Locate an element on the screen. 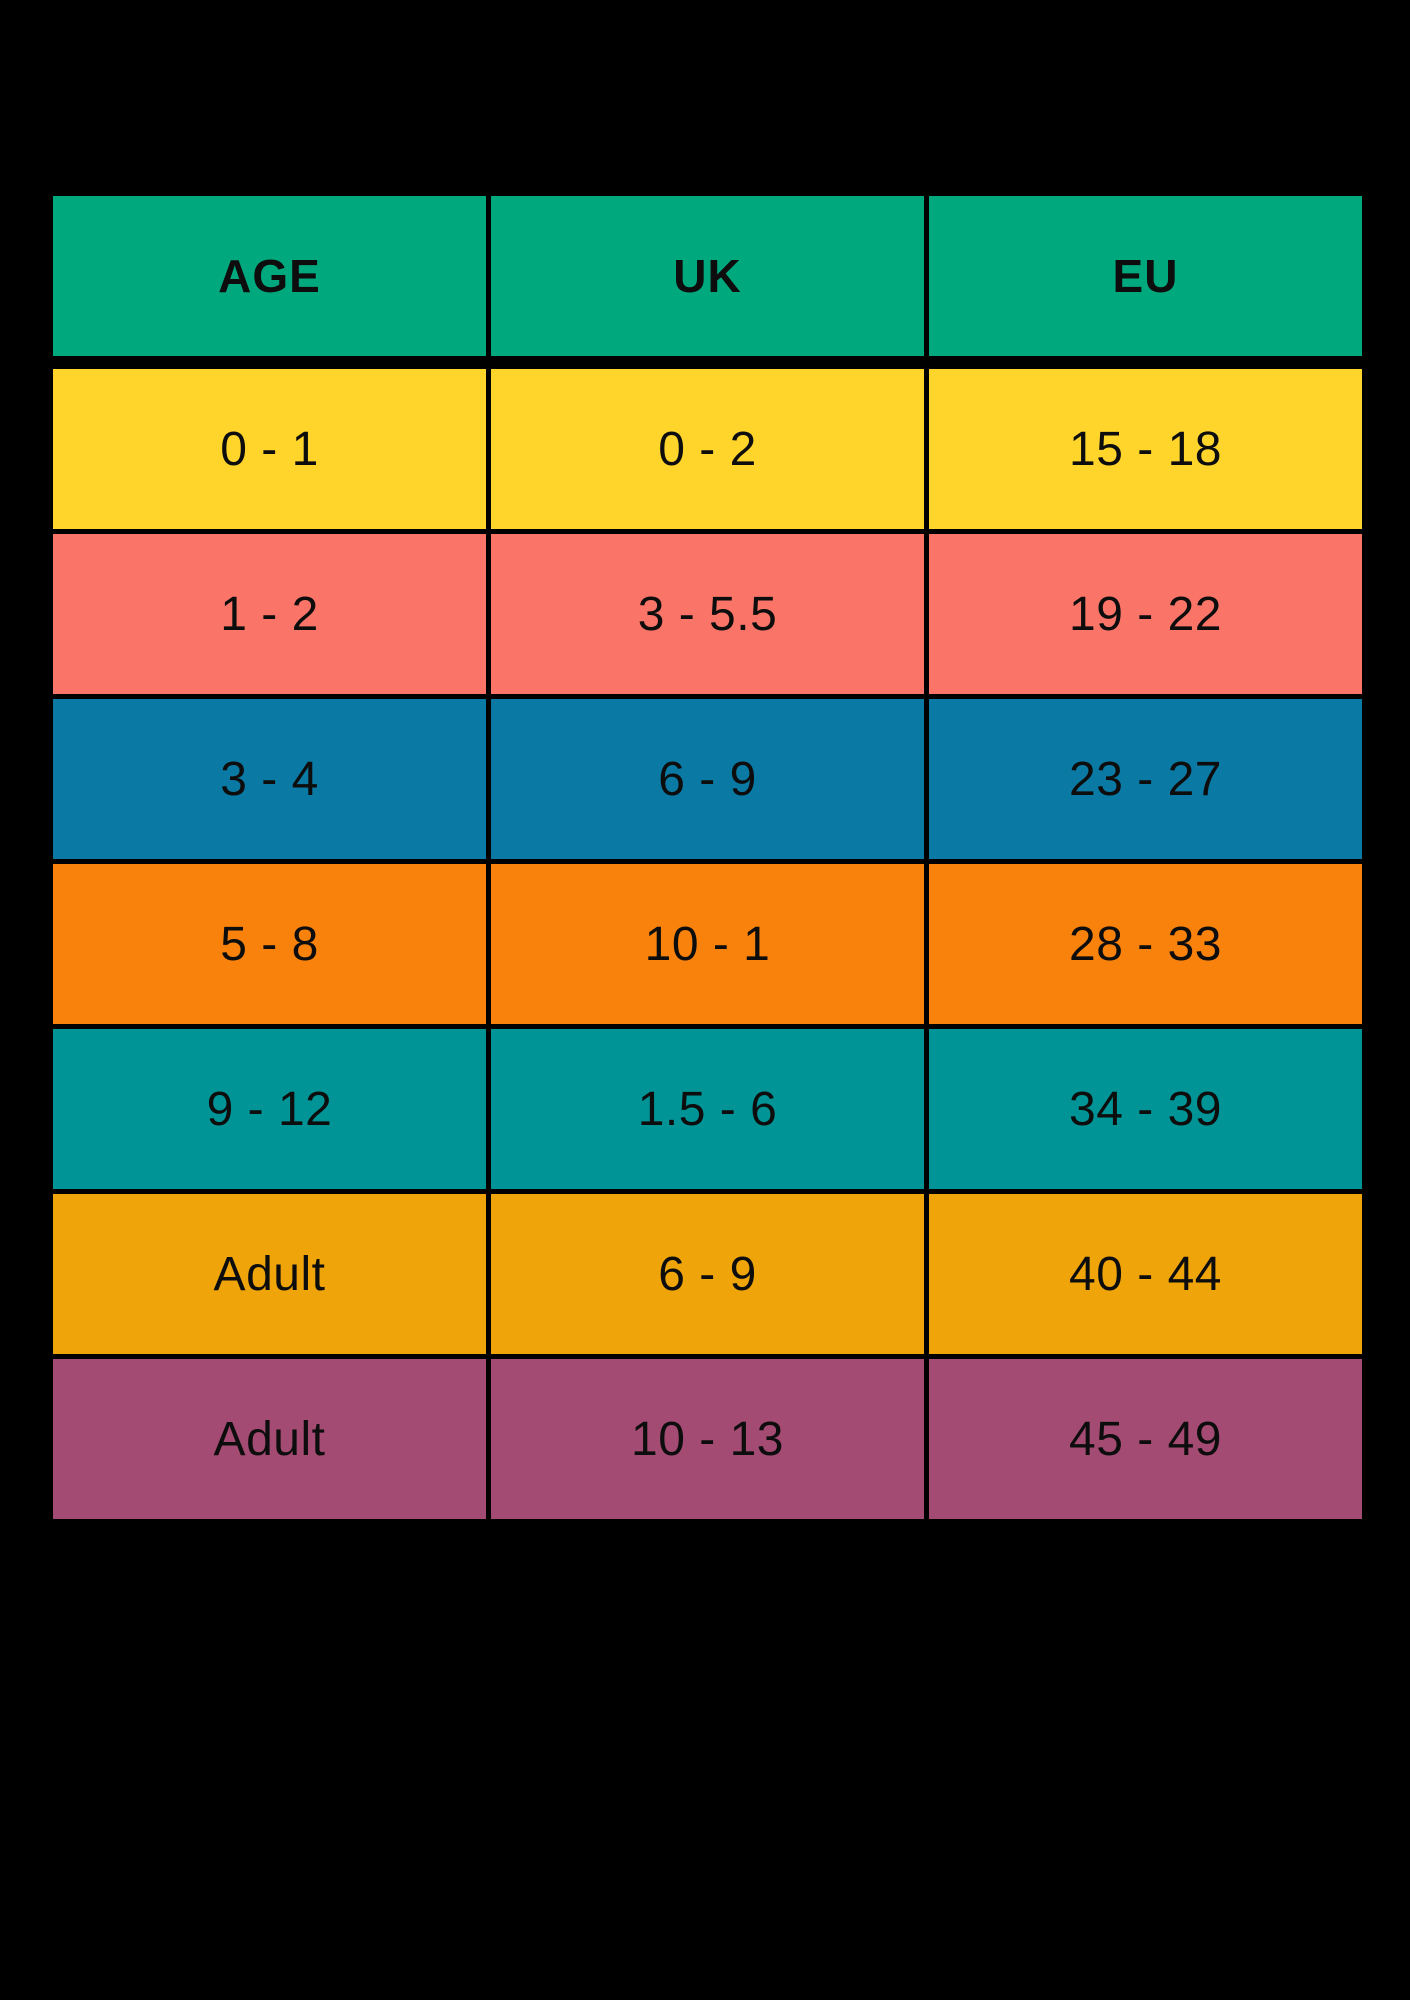 This screenshot has width=1410, height=2000. cell-uk: 0 - 2 is located at coordinates (707, 449).